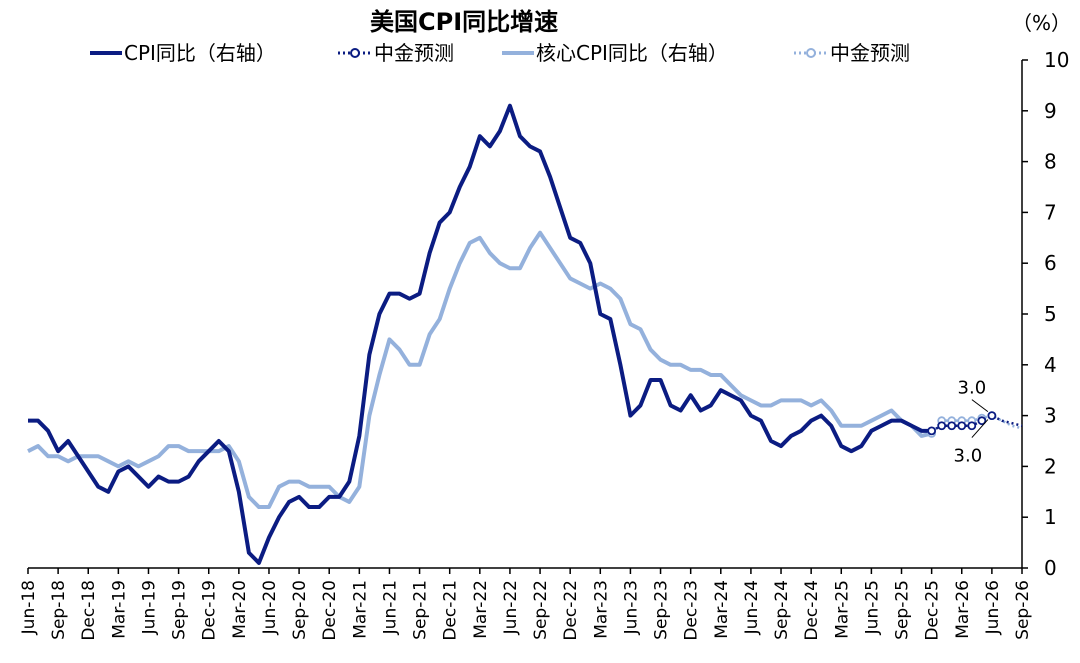  What do you see at coordinates (571, 610) in the screenshot?
I see `x-tick-label: Dec-22` at bounding box center [571, 610].